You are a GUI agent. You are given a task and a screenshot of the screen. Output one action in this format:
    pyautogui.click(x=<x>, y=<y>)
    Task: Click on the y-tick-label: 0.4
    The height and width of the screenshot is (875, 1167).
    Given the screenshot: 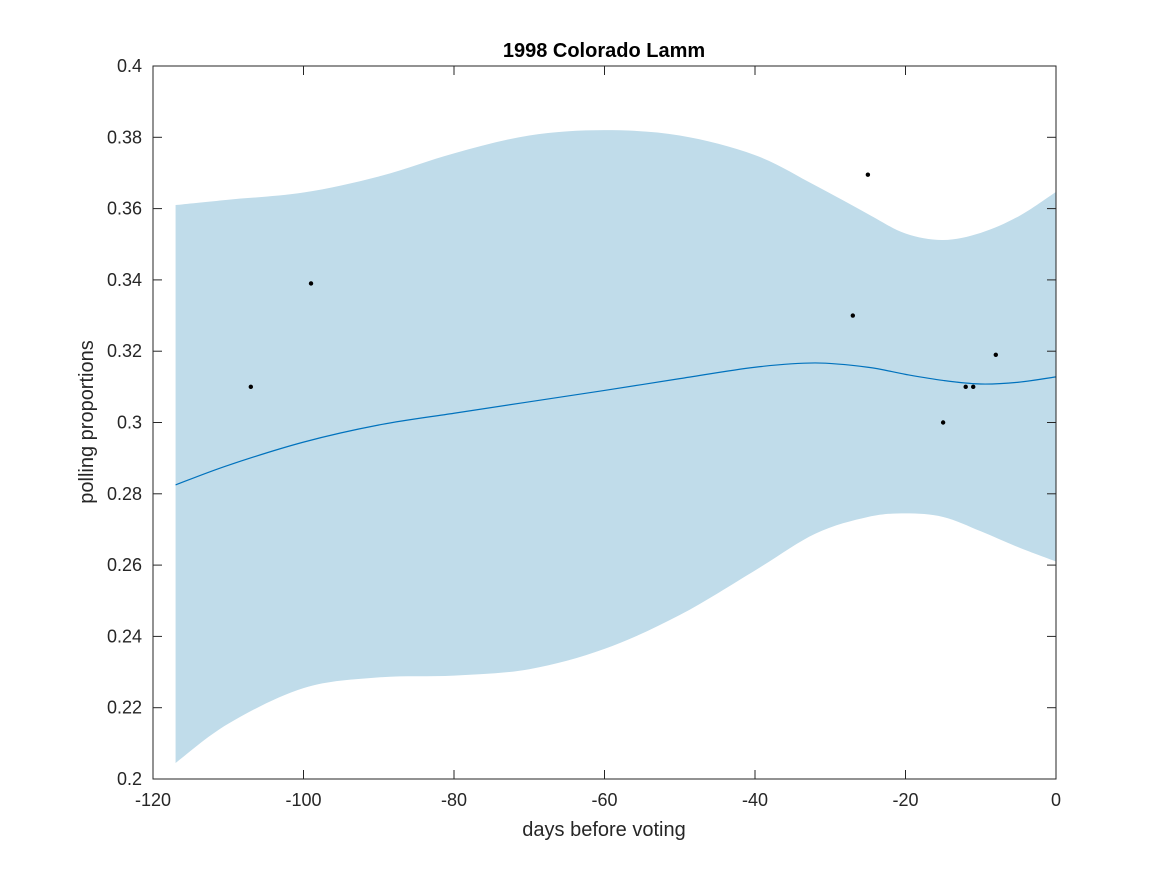 What is the action you would take?
    pyautogui.click(x=129, y=66)
    